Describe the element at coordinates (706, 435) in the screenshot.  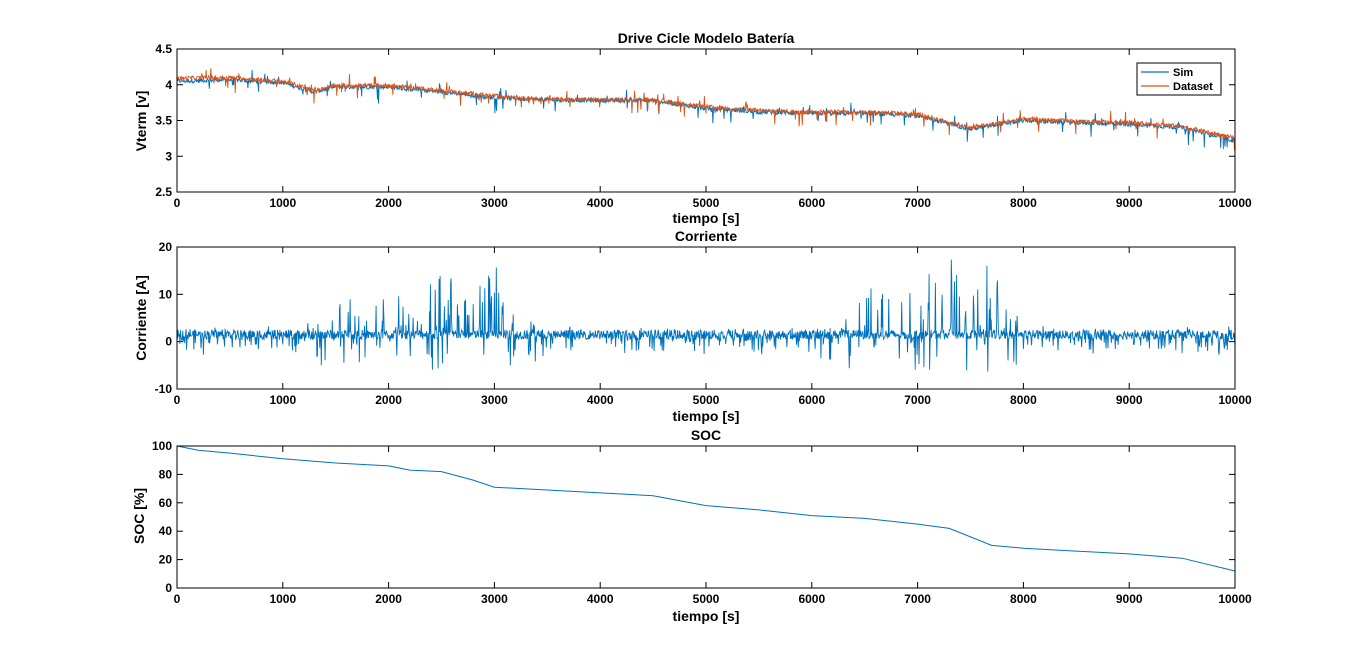
I see `soc-chart-title: SOC` at that location.